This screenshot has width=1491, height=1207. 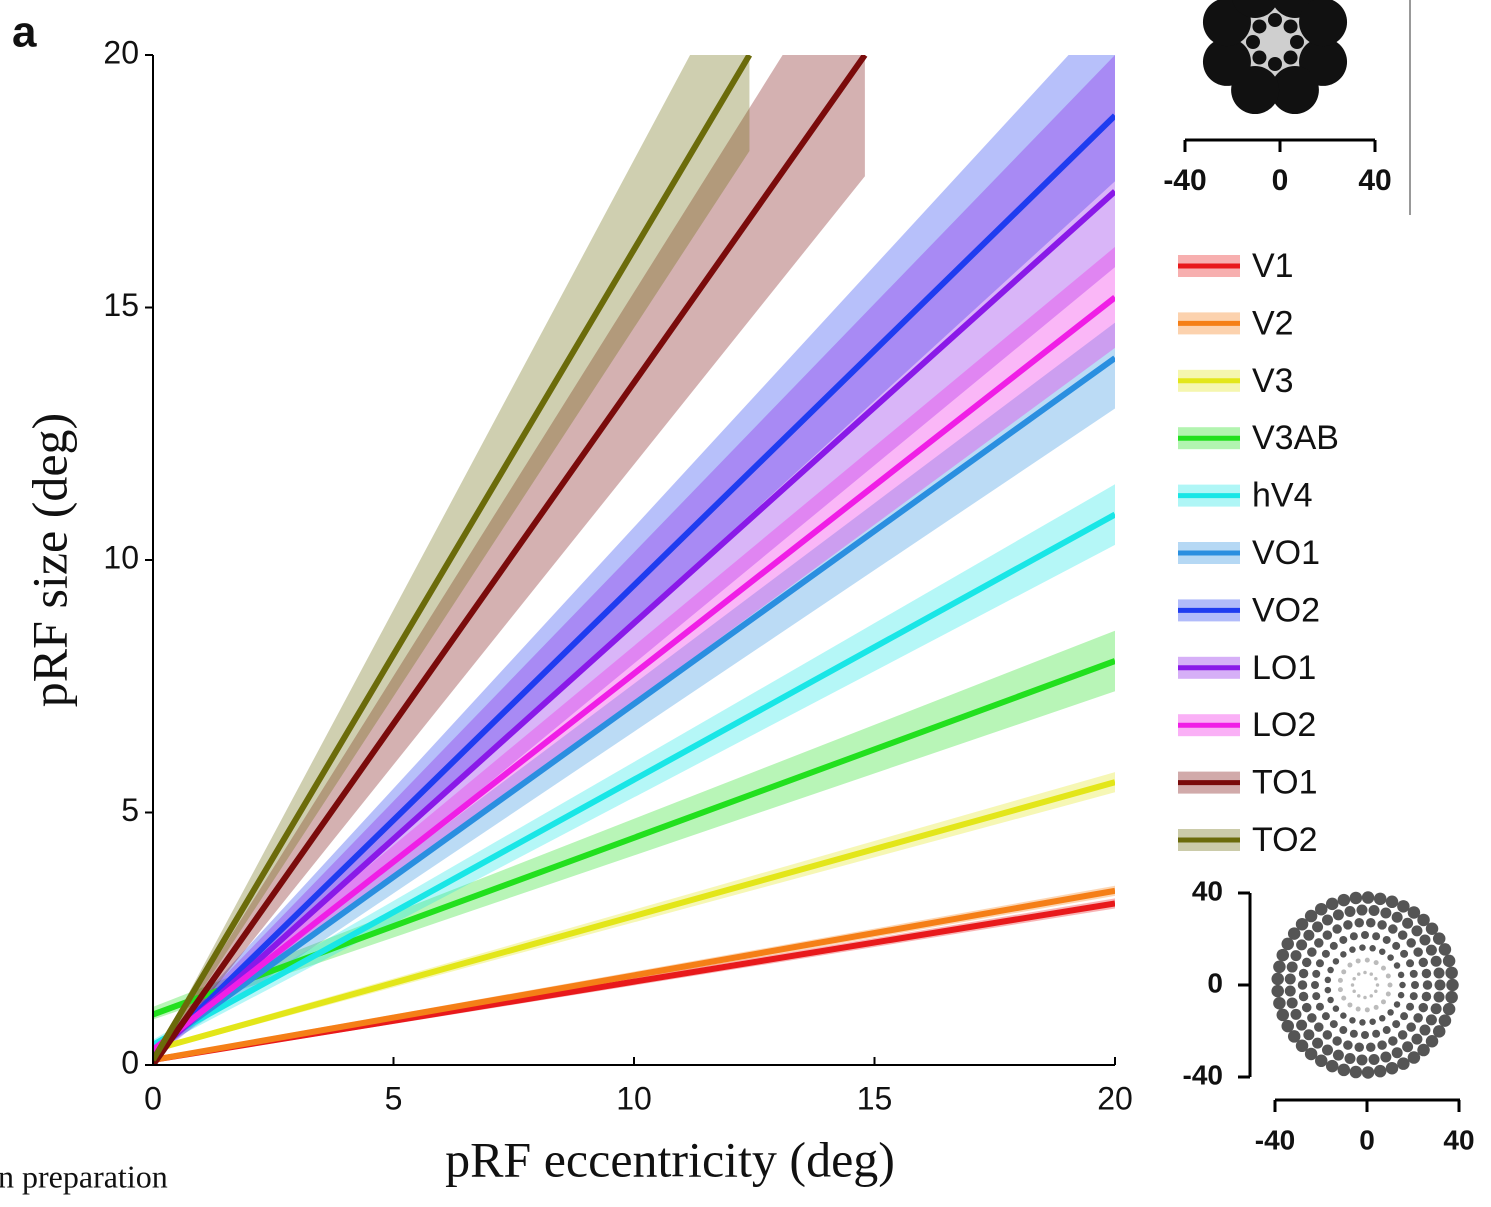 I want to click on series-line, so click(x=634, y=916).